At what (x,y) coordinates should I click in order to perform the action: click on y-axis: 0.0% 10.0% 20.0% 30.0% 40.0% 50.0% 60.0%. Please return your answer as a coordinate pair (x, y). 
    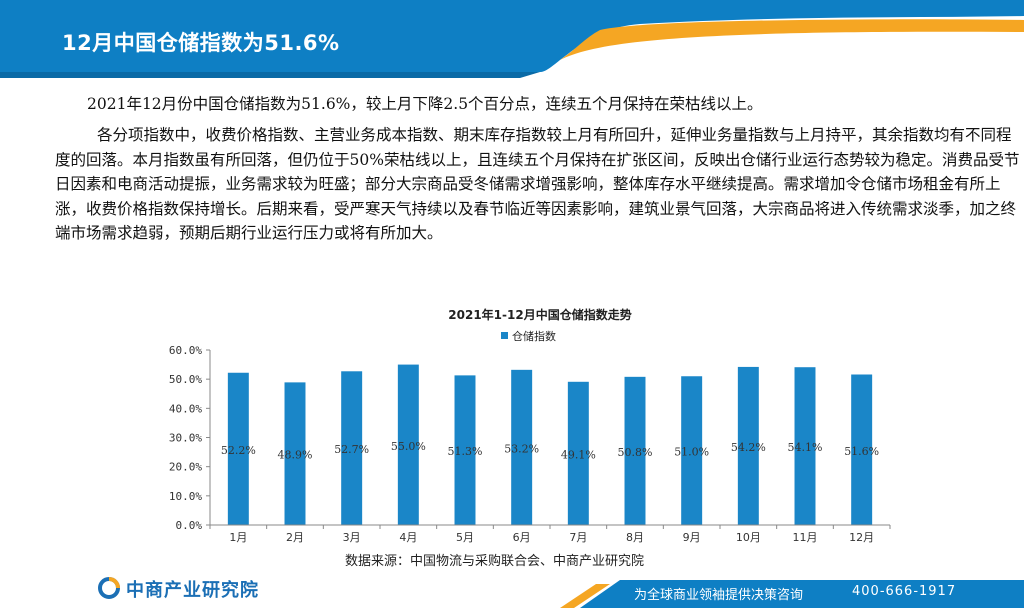
    Looking at the image, I should click on (190, 438).